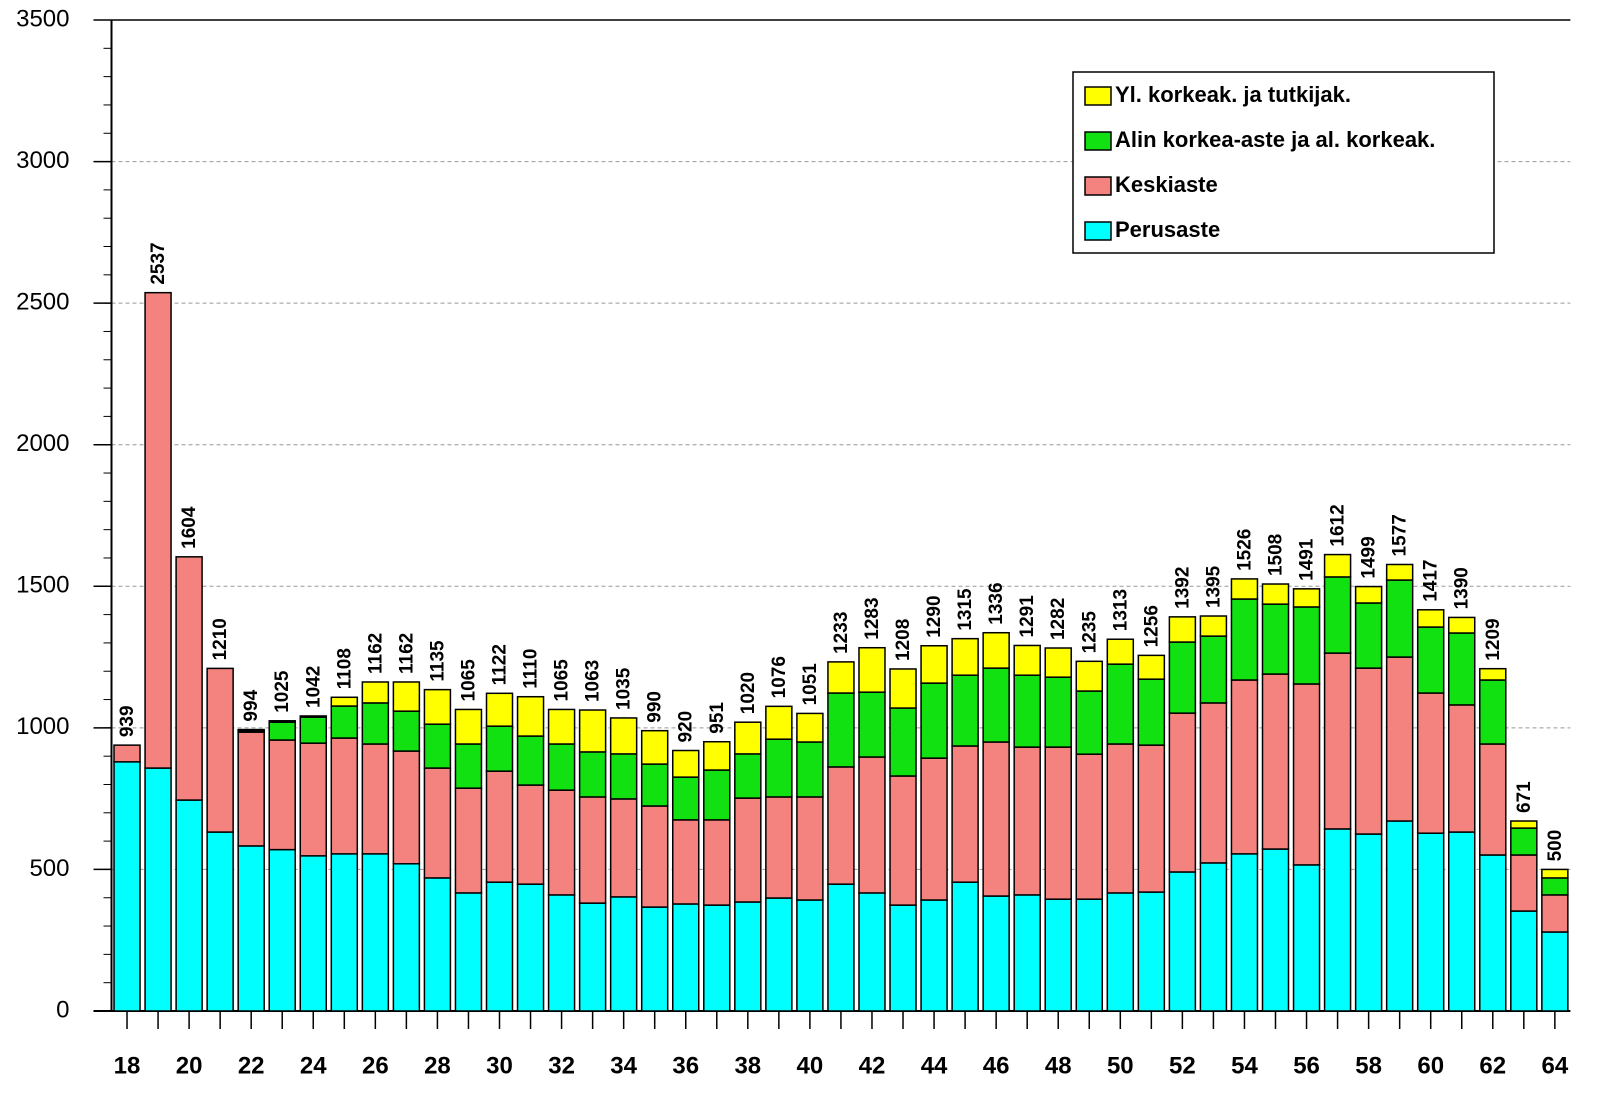 This screenshot has height=1097, width=1599. What do you see at coordinates (158, 263) in the screenshot?
I see `total-label: 2537` at bounding box center [158, 263].